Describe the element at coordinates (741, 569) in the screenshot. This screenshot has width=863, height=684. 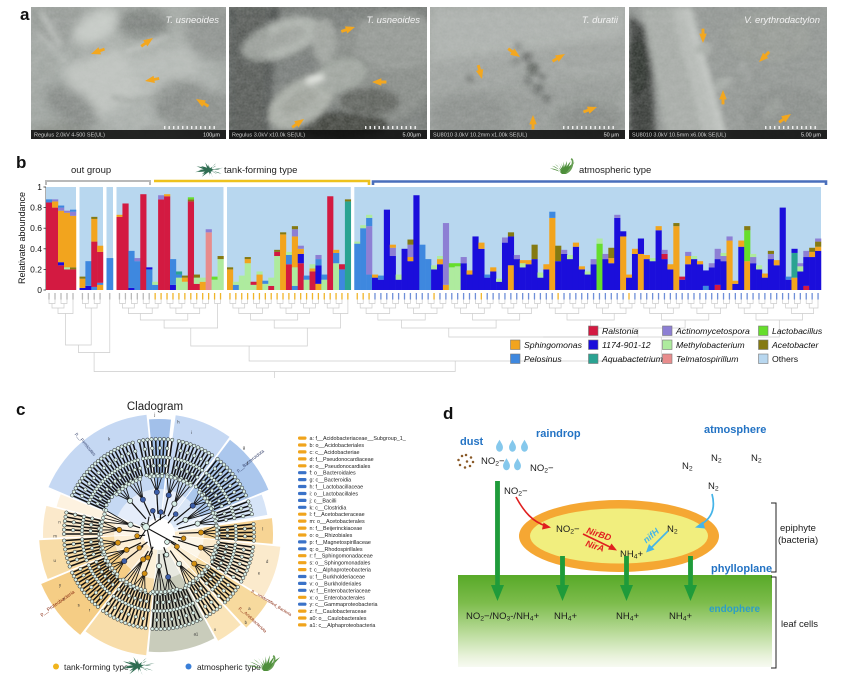
I see `svg-text: phylloplane` at that location.